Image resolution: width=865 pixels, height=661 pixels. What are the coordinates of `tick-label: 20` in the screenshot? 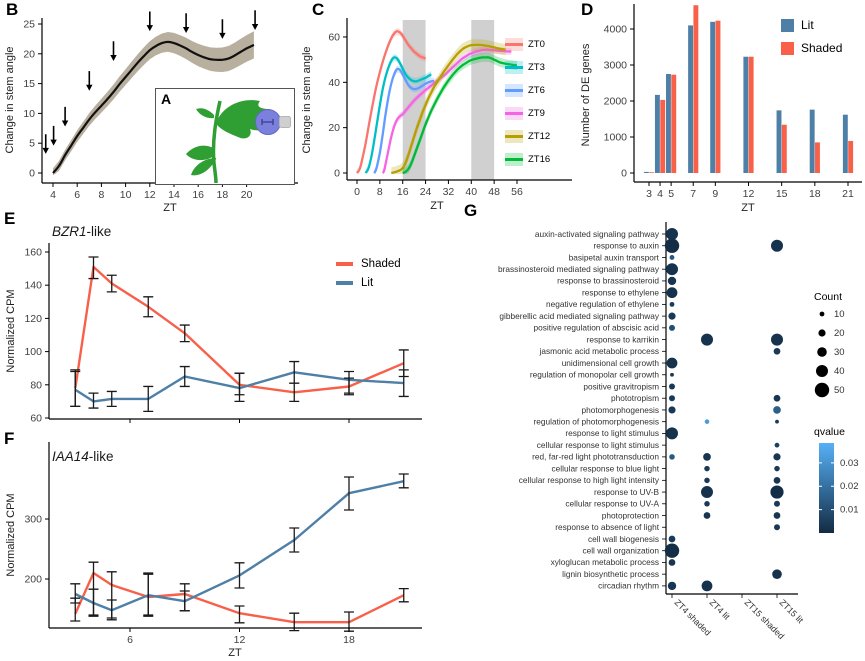 It's located at (247, 195).